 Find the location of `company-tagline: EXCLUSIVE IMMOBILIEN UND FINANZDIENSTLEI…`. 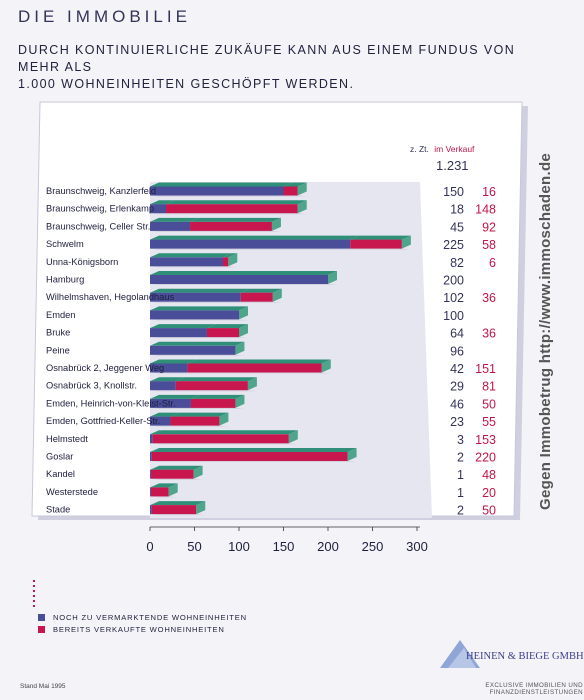

company-tagline: EXCLUSIVE IMMOBILIEN UND FINANZDIENSTLEI… is located at coordinates (523, 689).